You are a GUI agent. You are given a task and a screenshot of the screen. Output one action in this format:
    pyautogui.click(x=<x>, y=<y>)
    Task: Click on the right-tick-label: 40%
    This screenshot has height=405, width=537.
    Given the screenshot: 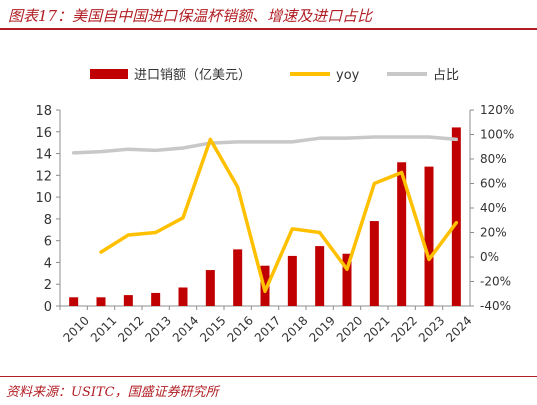 What is the action you would take?
    pyautogui.click(x=493, y=208)
    